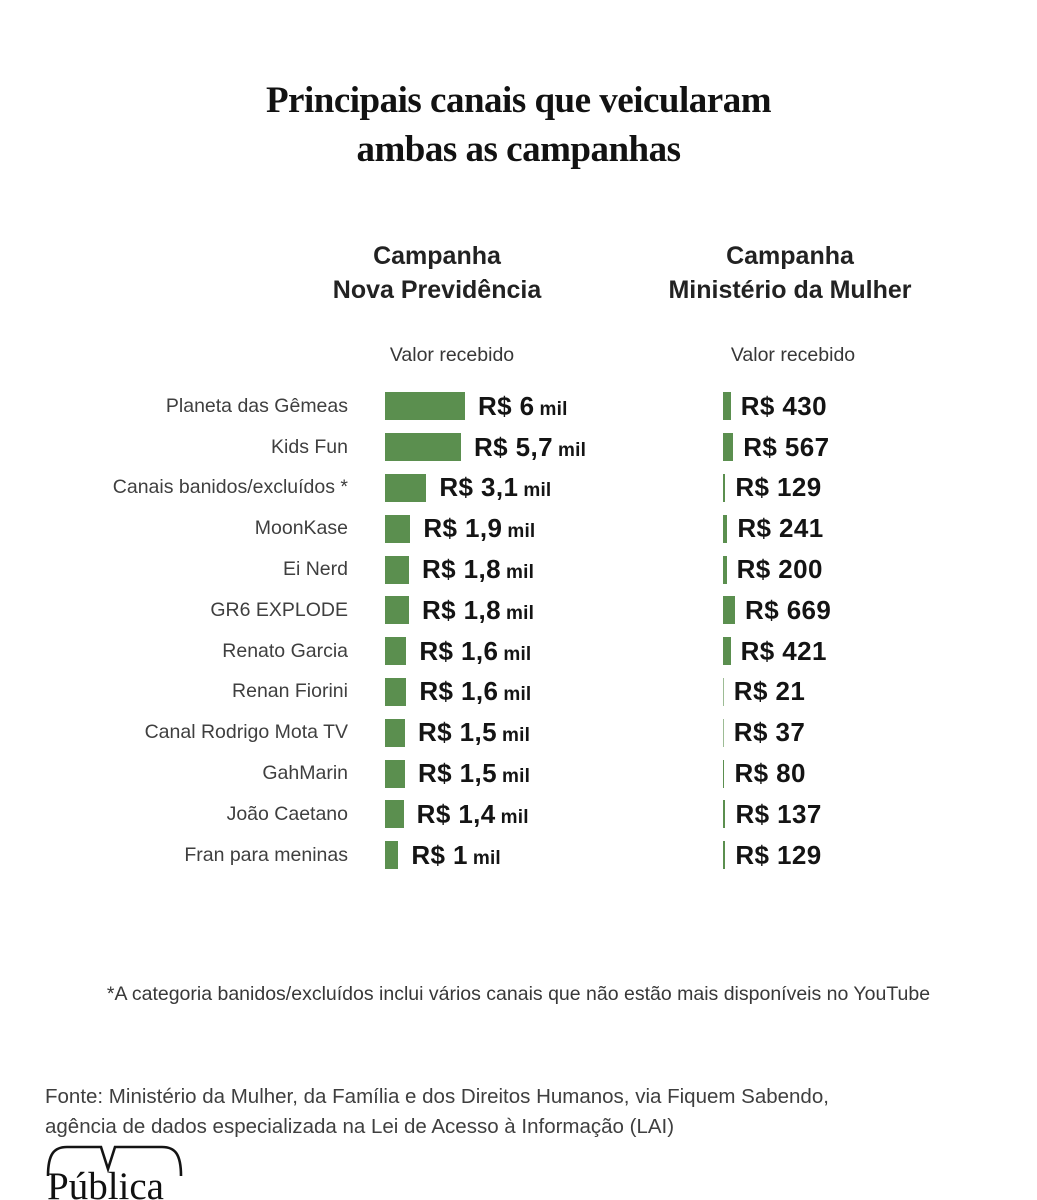  Describe the element at coordinates (857, 569) in the screenshot. I see `right-series-cell: R$ 200` at that location.